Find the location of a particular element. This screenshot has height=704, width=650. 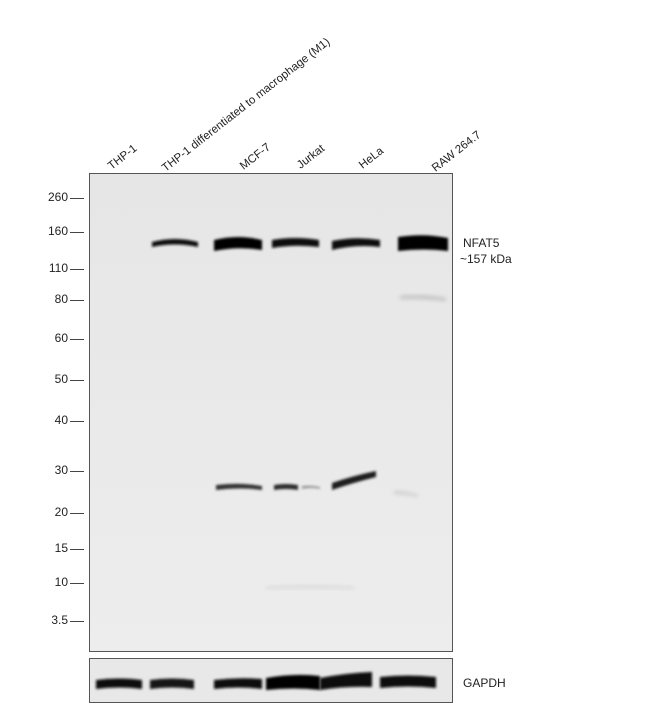

band-nfat5-jurkat is located at coordinates (295, 243).